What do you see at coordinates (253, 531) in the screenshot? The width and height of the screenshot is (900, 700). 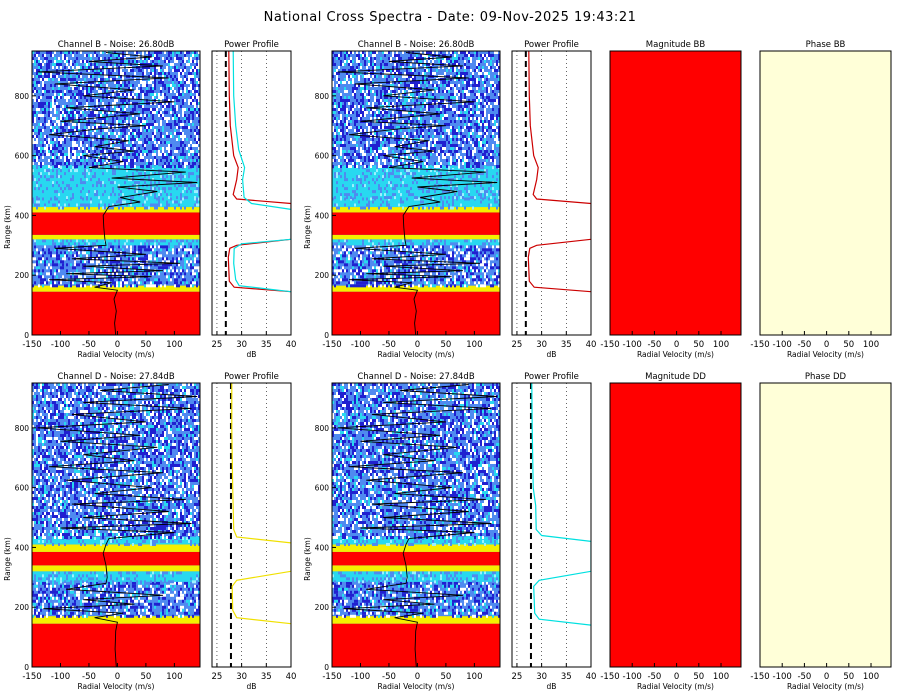 I see `panel-8: Power Profile 25 30 35 40 dB` at bounding box center [253, 531].